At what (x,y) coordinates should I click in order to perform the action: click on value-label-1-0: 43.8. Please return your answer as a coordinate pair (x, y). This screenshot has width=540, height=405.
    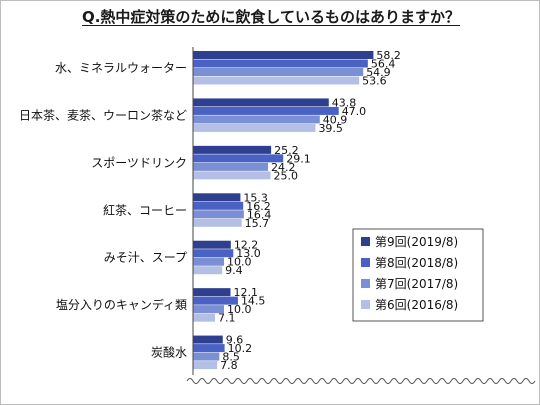
    Looking at the image, I should click on (344, 102).